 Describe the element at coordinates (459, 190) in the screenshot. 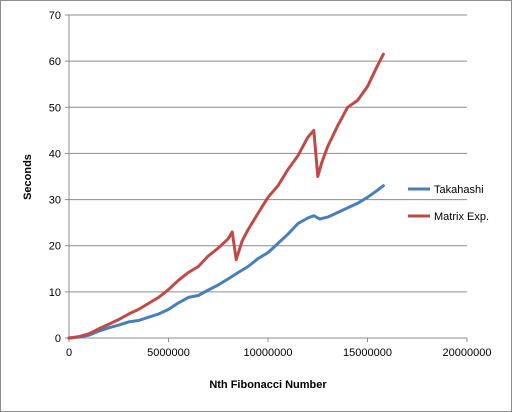

I see `legend-label: Takahashi` at that location.